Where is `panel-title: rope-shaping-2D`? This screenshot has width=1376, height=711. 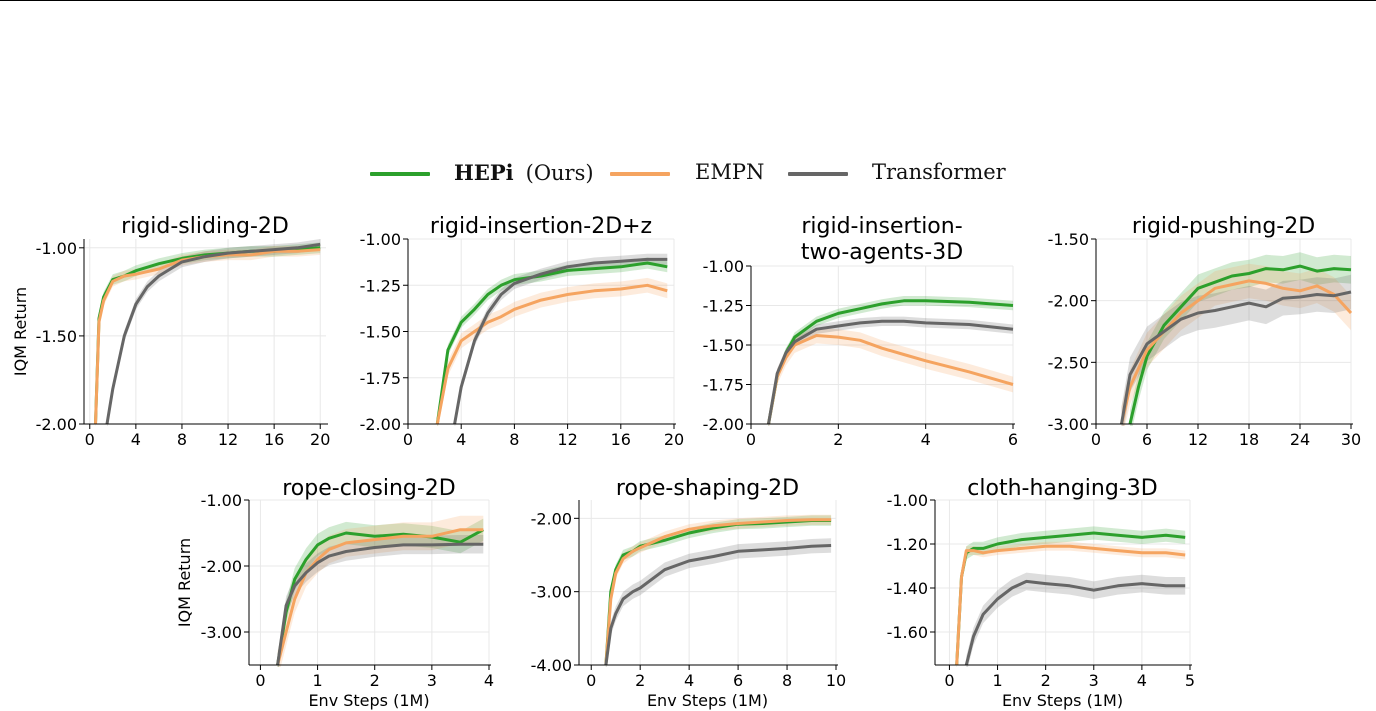
panel-title: rope-shaping-2D is located at coordinates (707, 488).